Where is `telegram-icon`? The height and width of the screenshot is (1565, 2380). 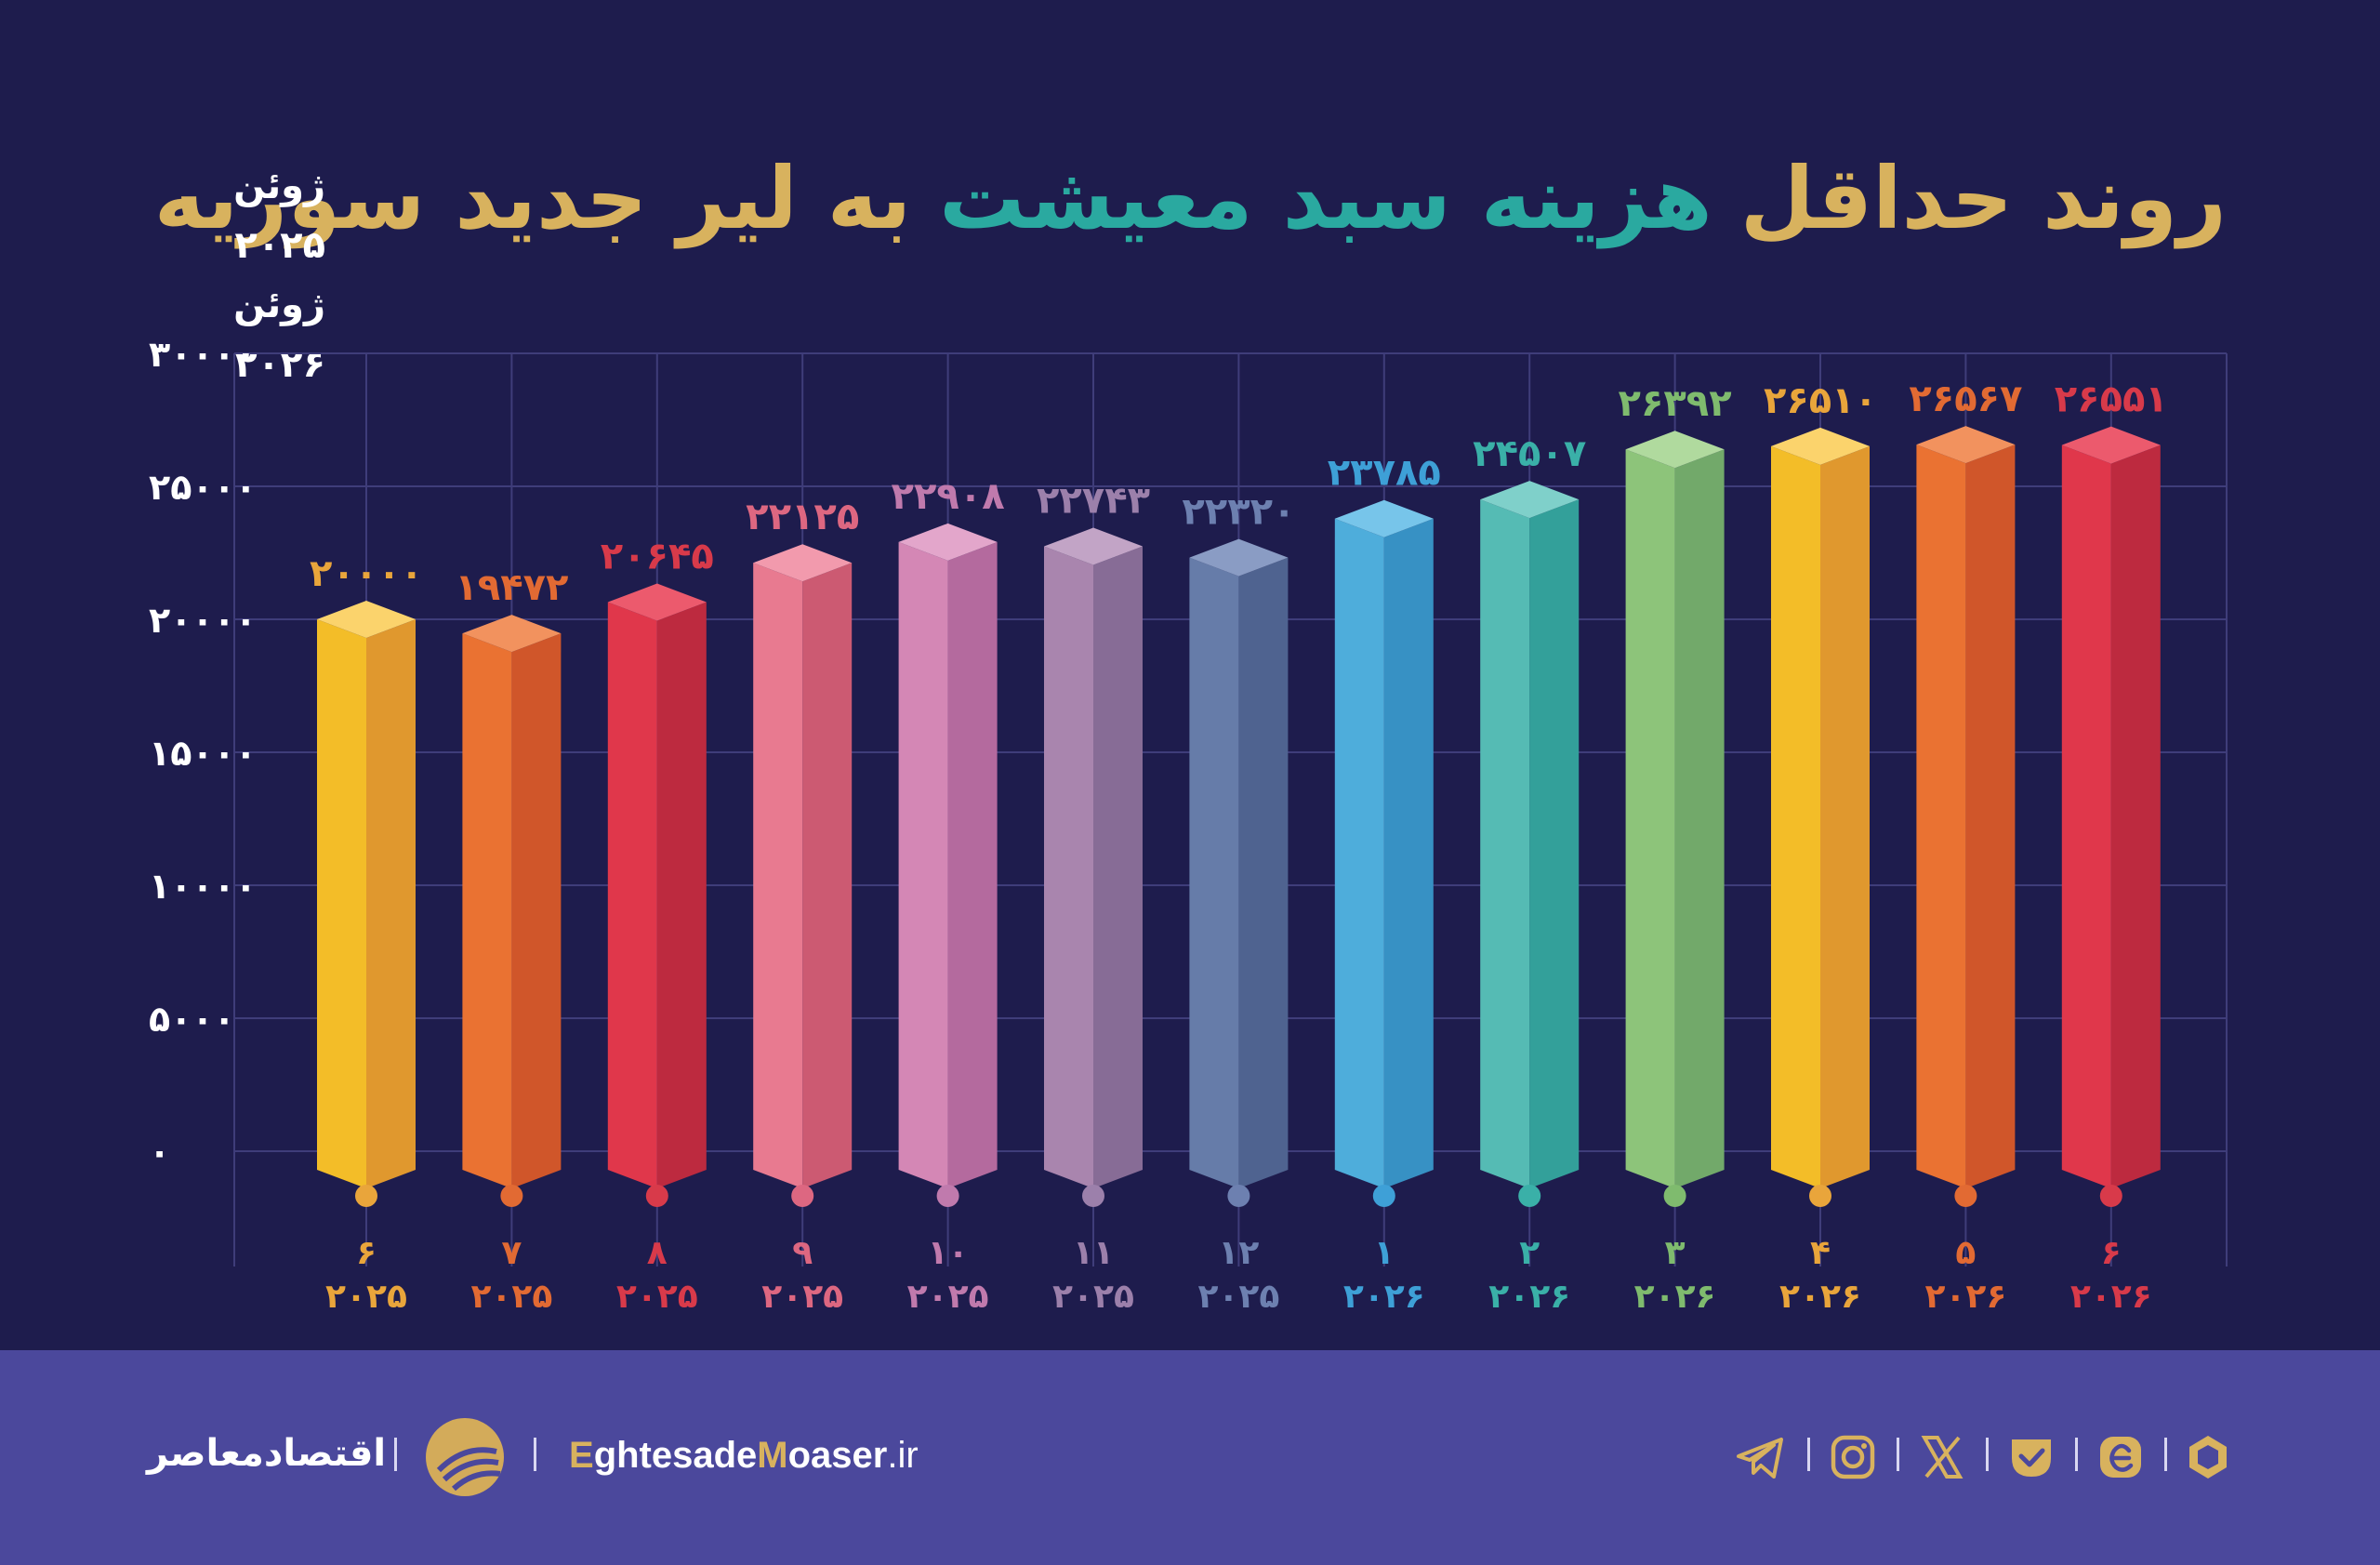 telegram-icon is located at coordinates (1760, 1457).